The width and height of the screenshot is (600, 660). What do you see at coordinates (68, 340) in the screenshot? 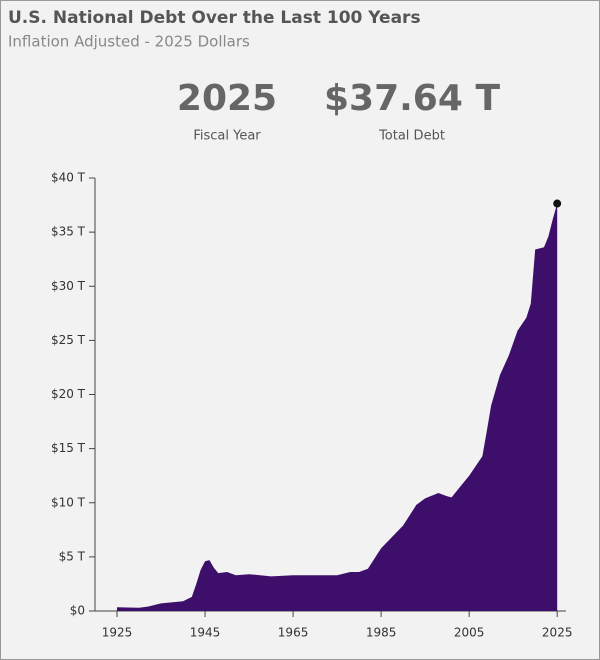
I see `y-tick-label: $25 T` at bounding box center [68, 340].